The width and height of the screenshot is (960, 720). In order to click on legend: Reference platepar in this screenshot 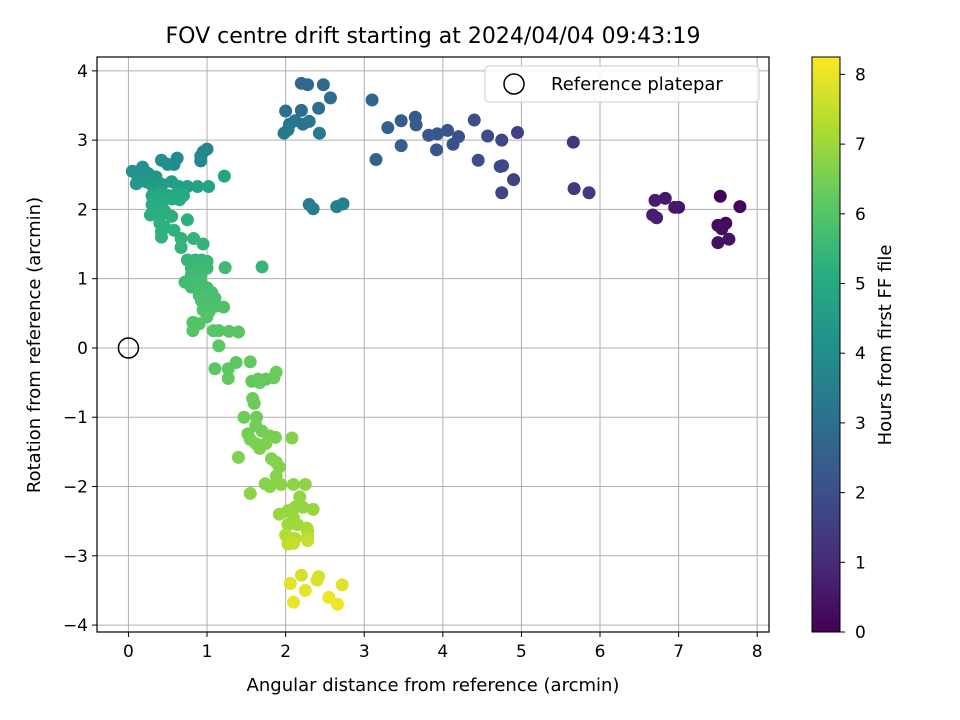, I will do `click(622, 84)`.